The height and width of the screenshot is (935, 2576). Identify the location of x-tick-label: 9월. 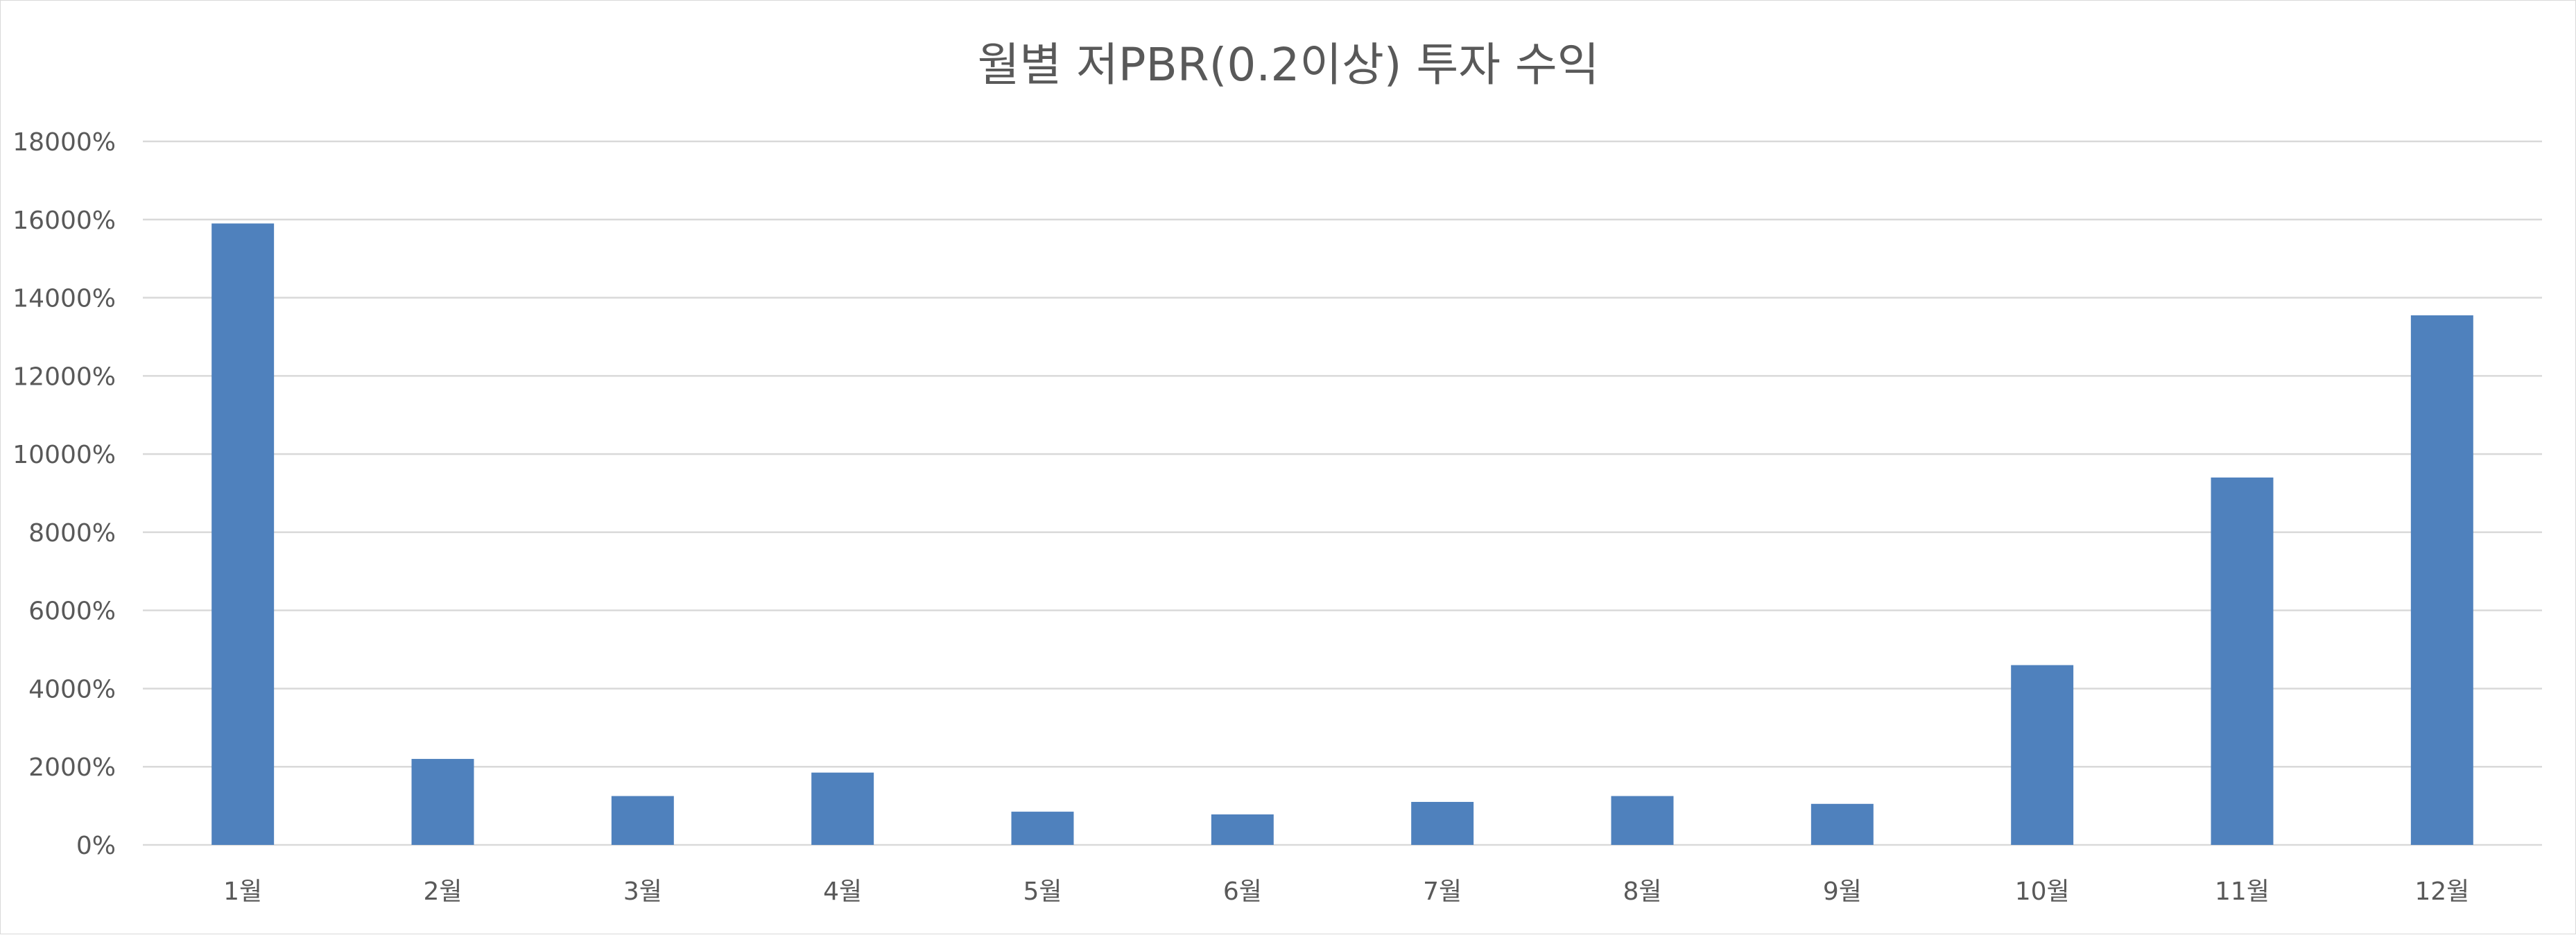
(1842, 891).